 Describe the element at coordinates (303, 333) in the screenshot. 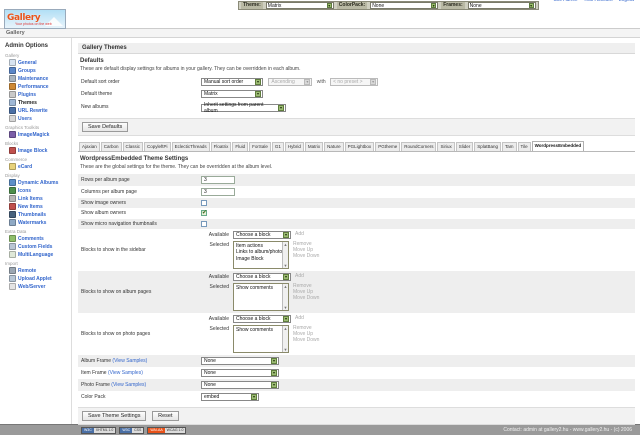

I see `blocks-to-show-on-photo-pages-moveup-button: Move Up` at that location.